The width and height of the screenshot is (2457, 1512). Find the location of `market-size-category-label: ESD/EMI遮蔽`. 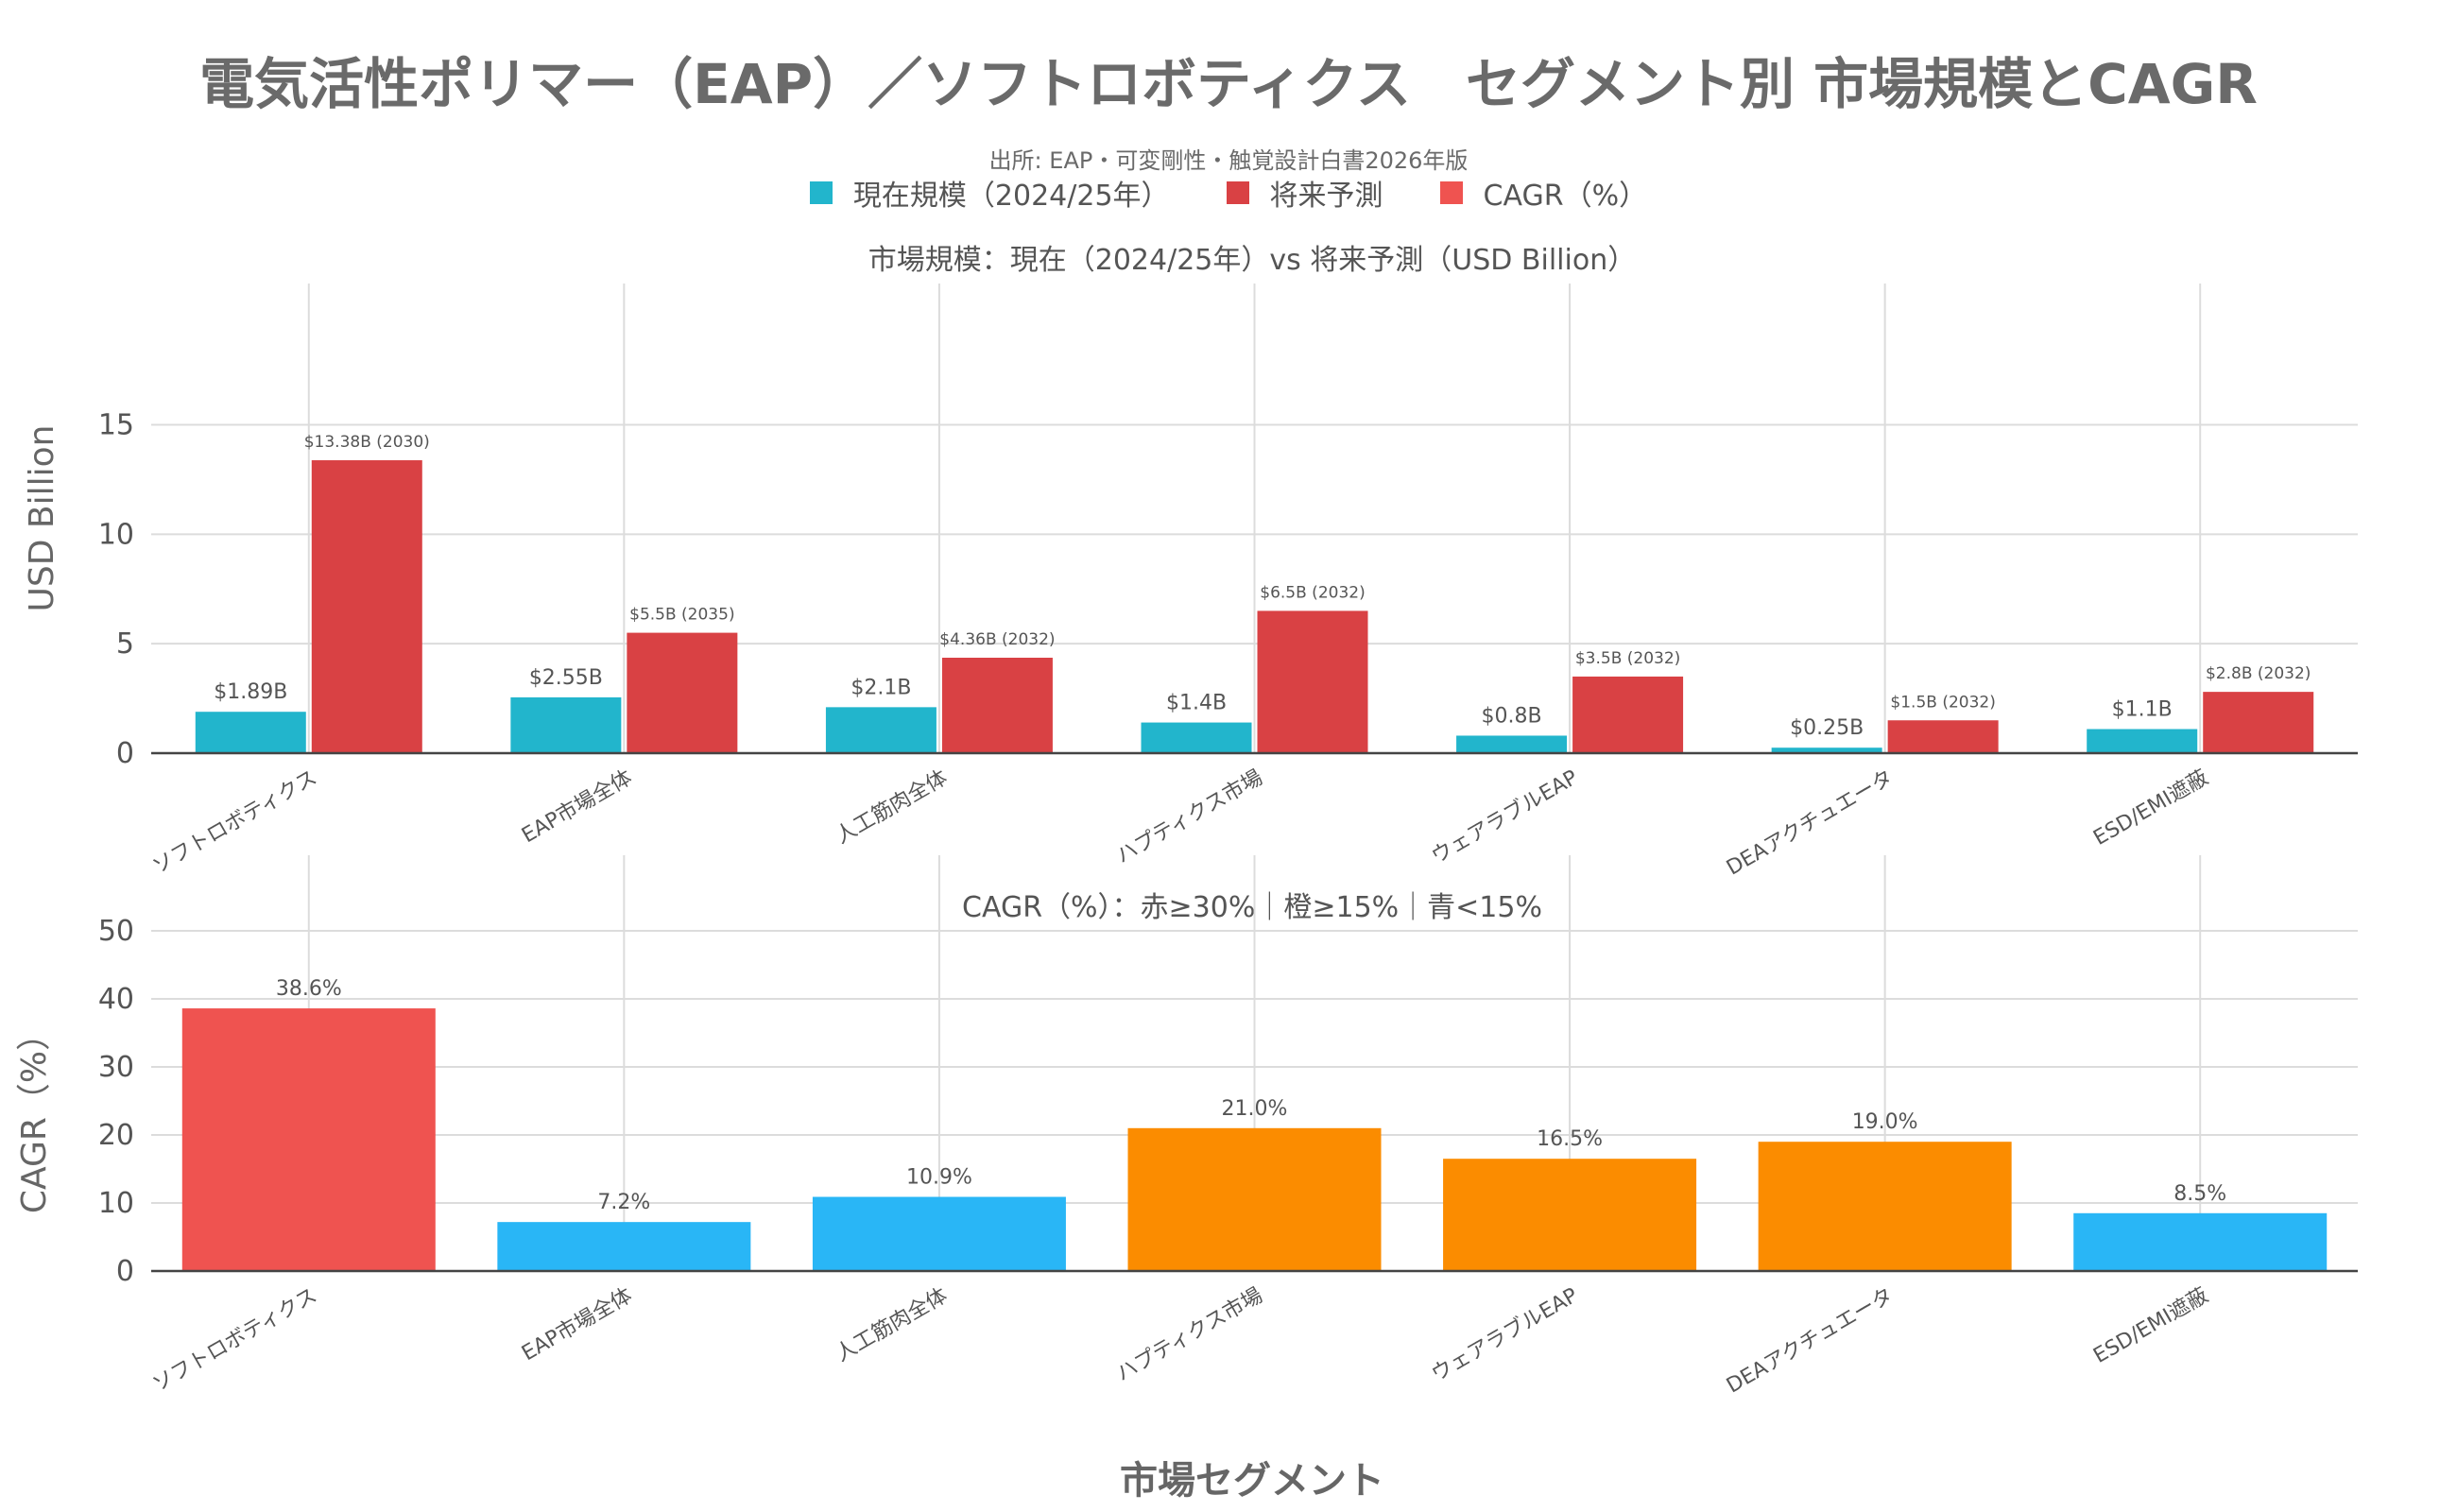

market-size-category-label: ESD/EMI遮蔽 is located at coordinates (2150, 808).